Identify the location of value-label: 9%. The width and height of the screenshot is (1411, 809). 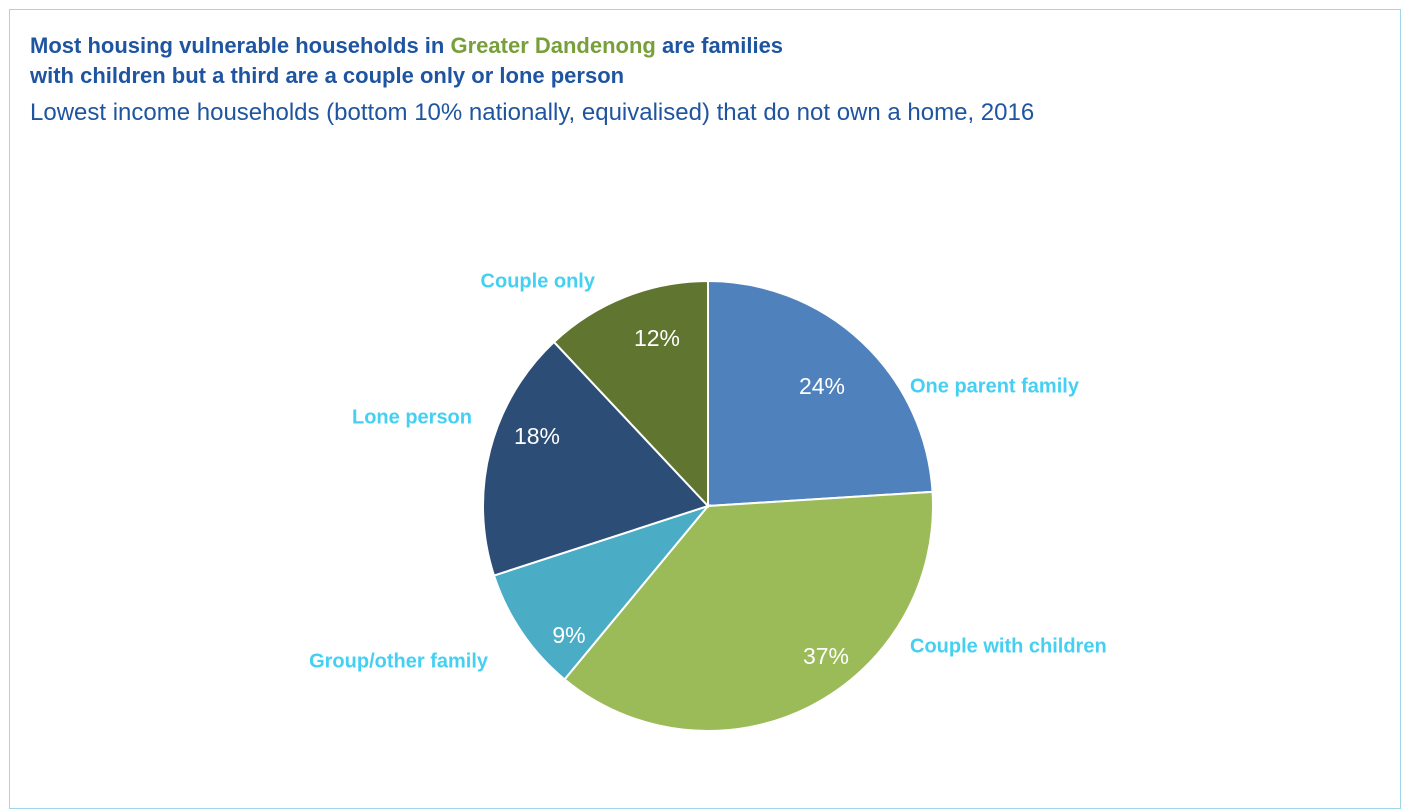
(568, 635).